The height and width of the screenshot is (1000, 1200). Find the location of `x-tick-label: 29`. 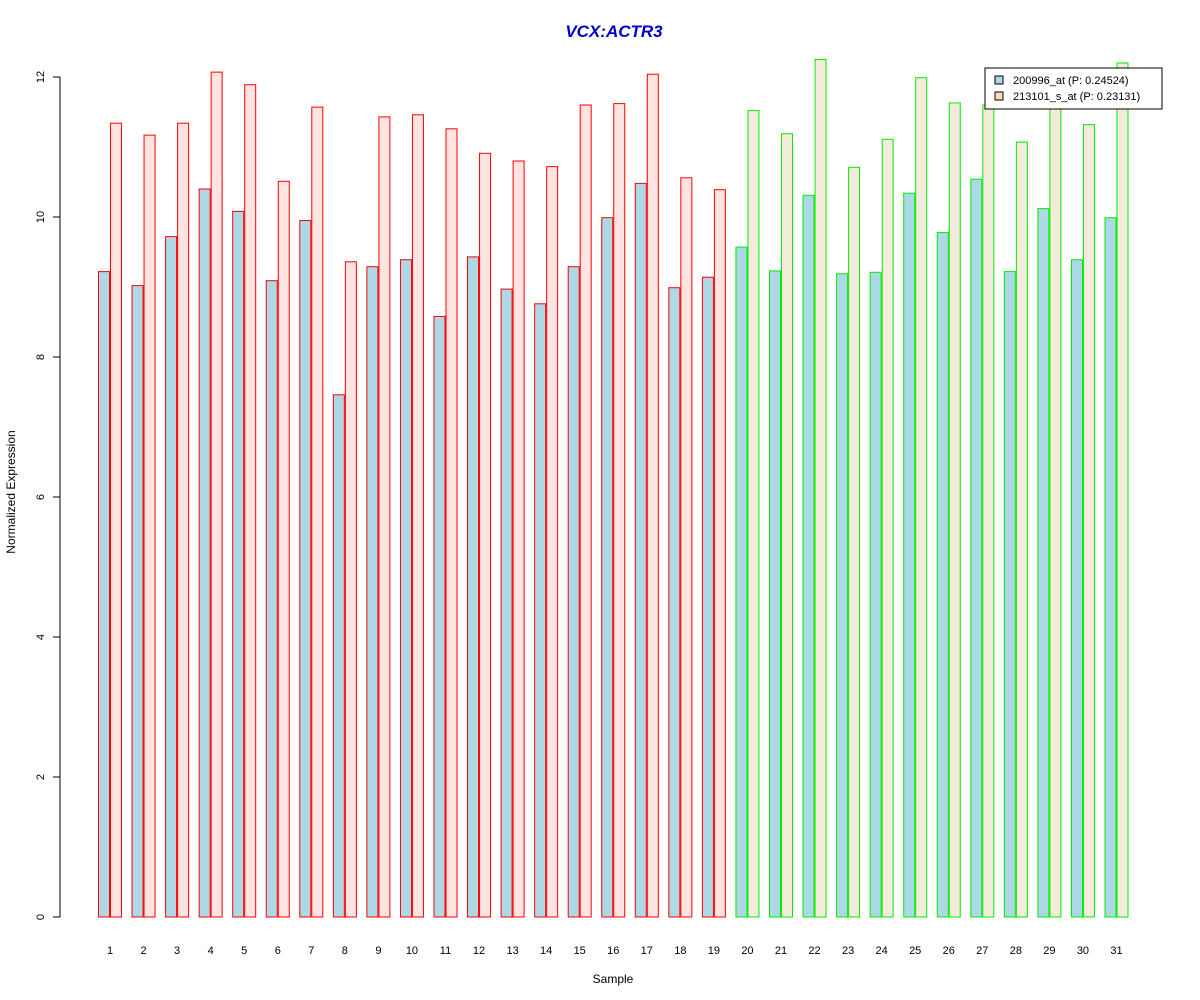

x-tick-label: 29 is located at coordinates (1049, 951).